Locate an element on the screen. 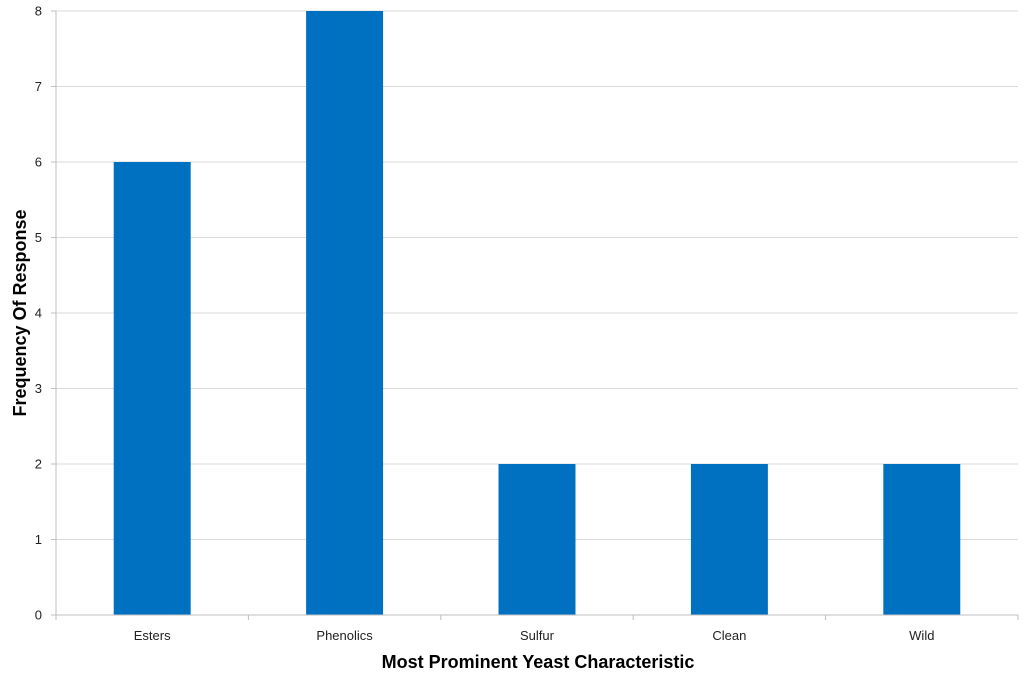 The image size is (1024, 676). x-tick-label: Phenolics is located at coordinates (344, 635).